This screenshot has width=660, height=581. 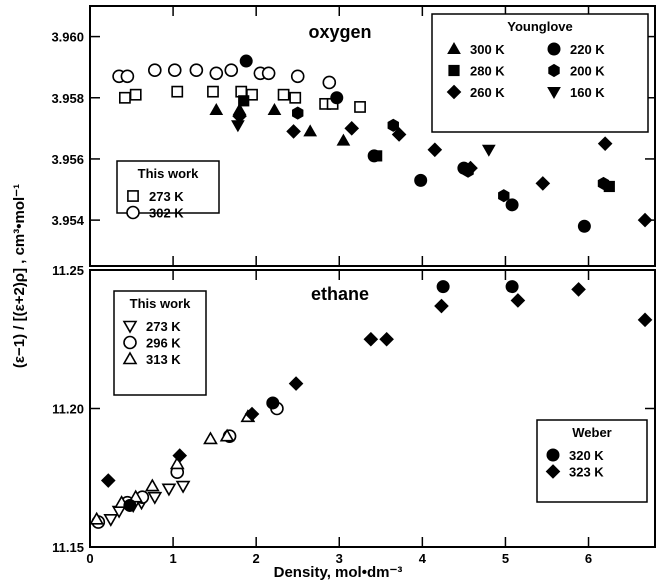 I want to click on ethane-legend-weber: Weber 320 K 323 K, so click(x=592, y=461).